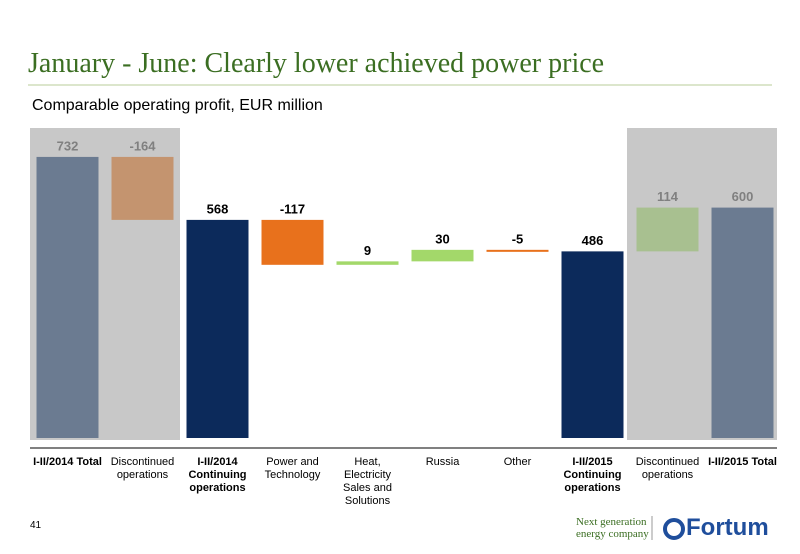  What do you see at coordinates (67, 462) in the screenshot?
I see `category-label: I-II/2014 Total` at bounding box center [67, 462].